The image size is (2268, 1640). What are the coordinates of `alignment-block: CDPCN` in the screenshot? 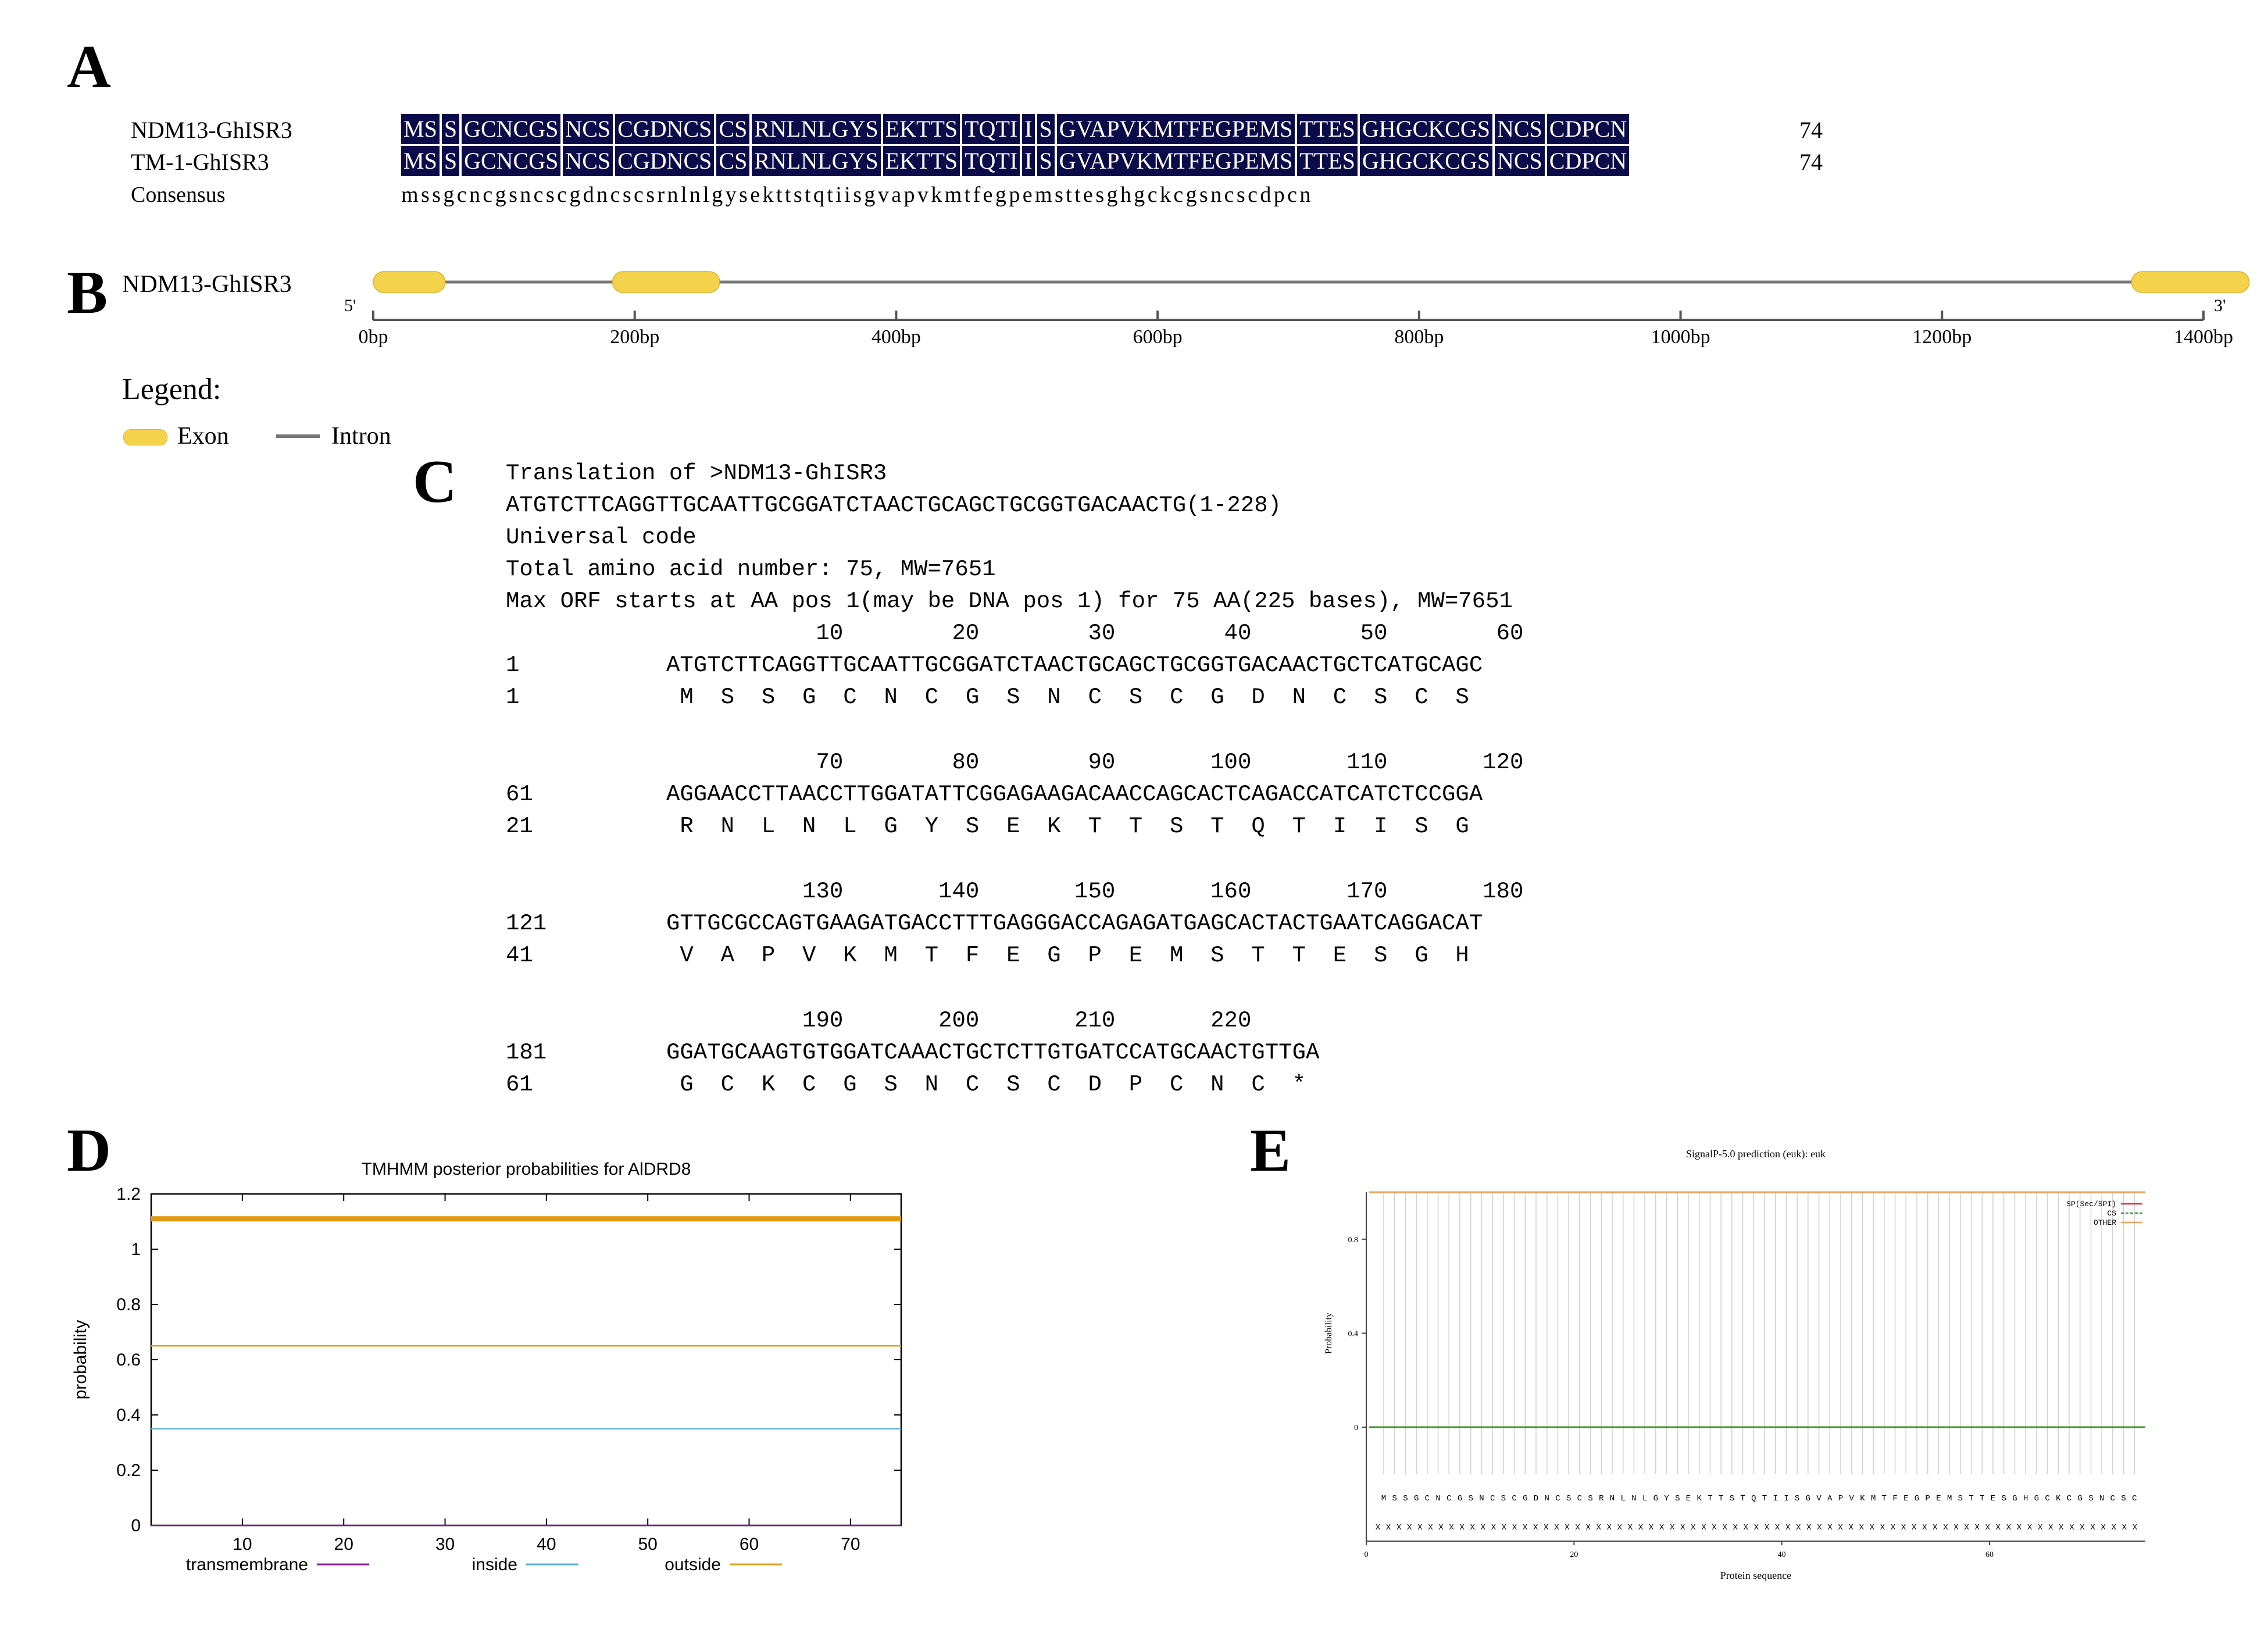 It's located at (1588, 161).